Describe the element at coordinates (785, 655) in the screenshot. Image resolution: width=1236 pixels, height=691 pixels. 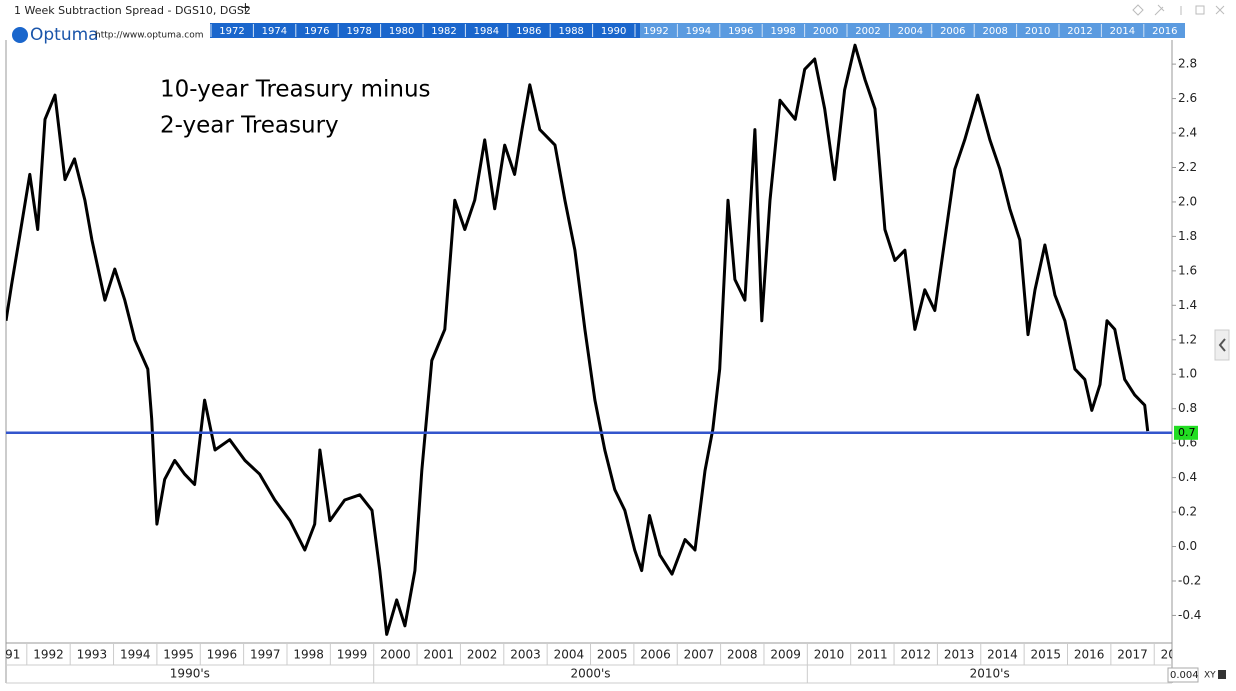
I see `x-tick-label: 2009` at that location.